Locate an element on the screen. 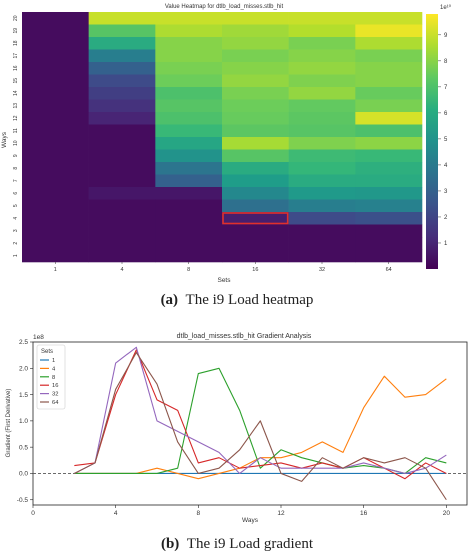  heatmap-y-tick-label: 17 is located at coordinates (16, 56).